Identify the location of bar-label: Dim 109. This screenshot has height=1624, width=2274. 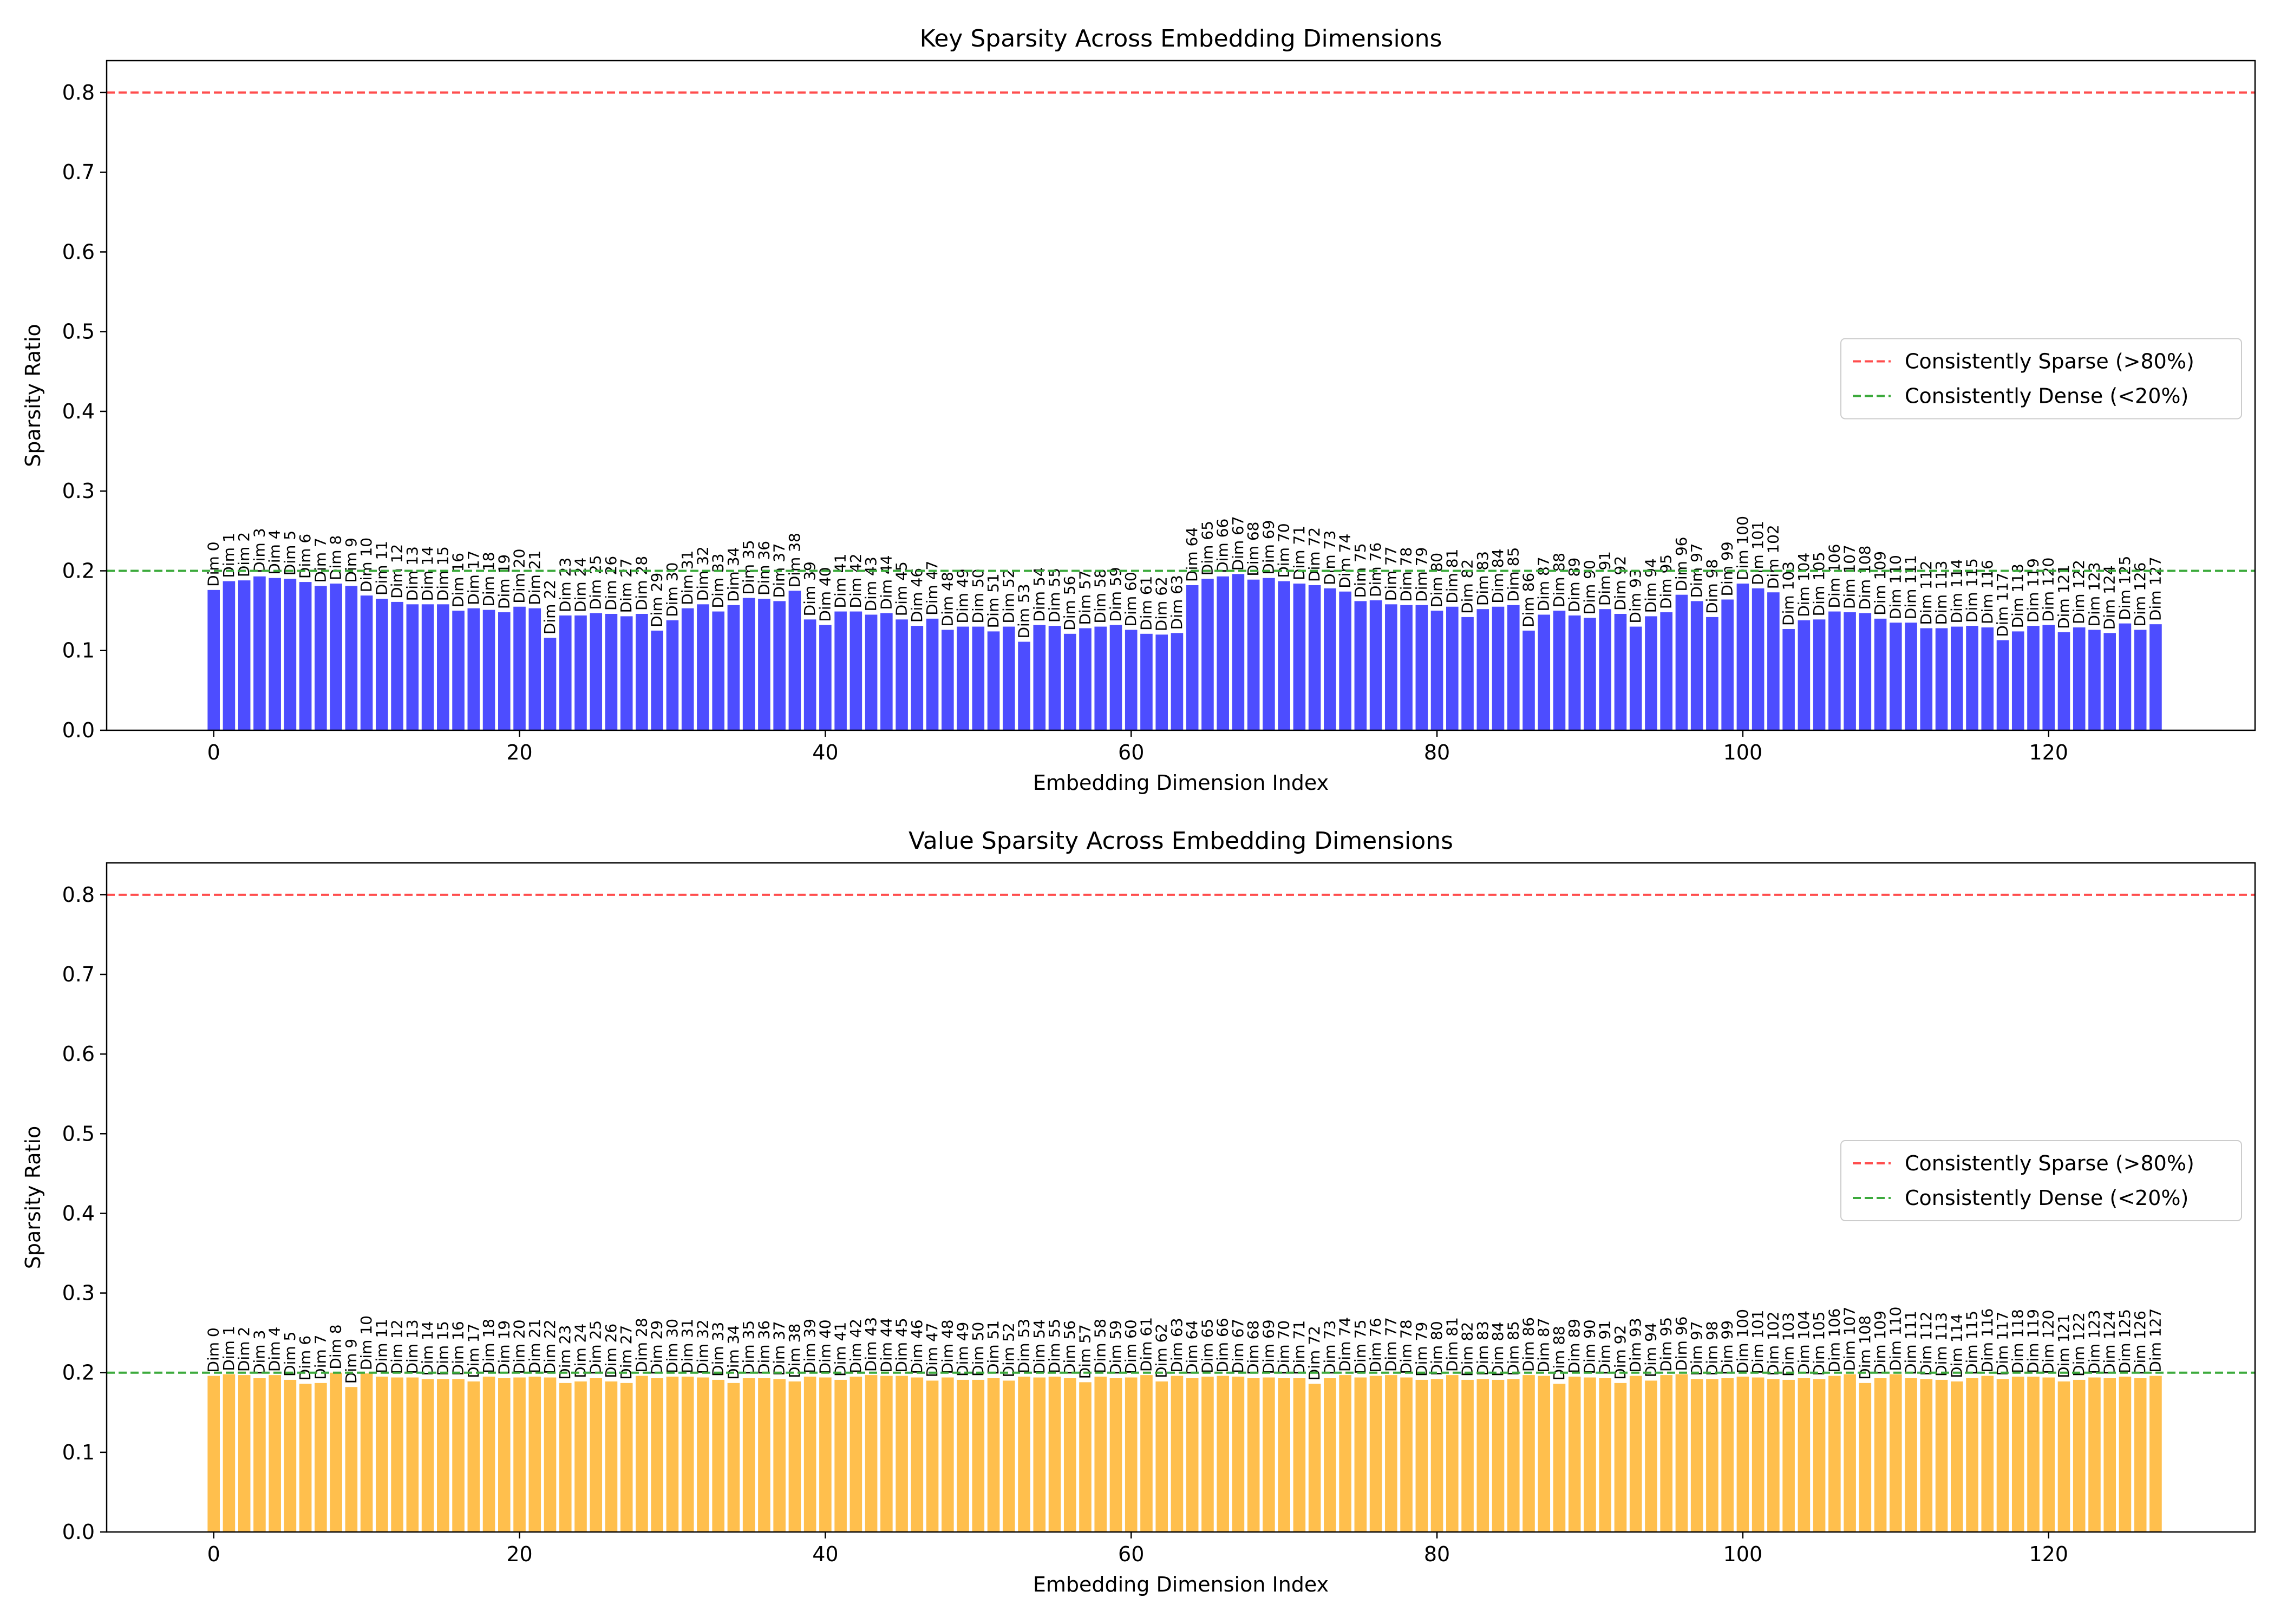
(1880, 1343).